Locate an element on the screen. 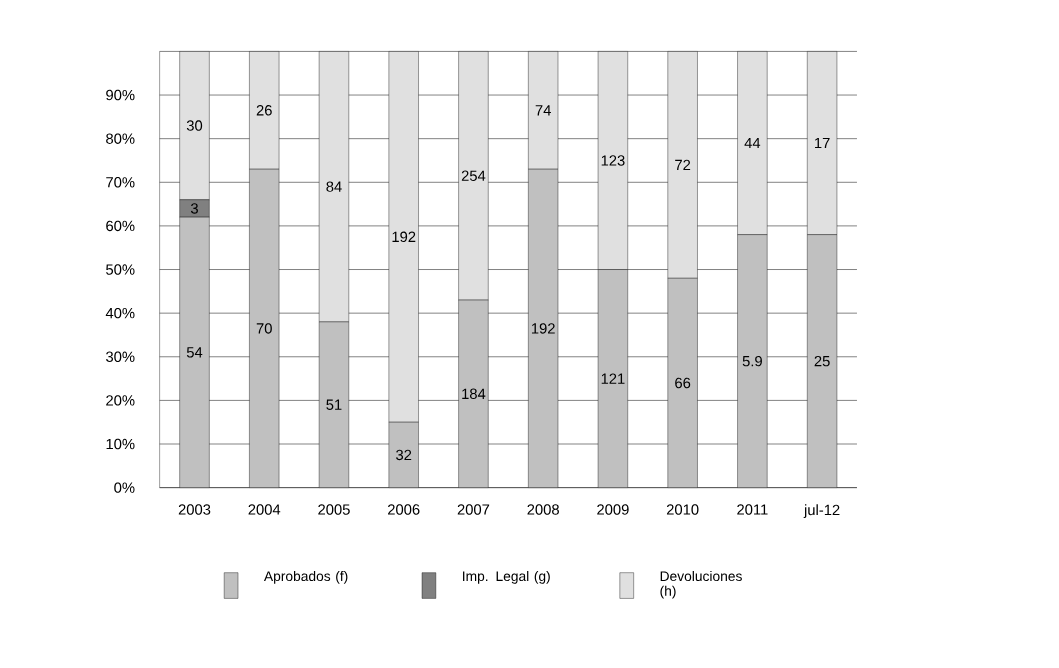 The height and width of the screenshot is (668, 1059). x-tick-label: 2003 is located at coordinates (194, 509).